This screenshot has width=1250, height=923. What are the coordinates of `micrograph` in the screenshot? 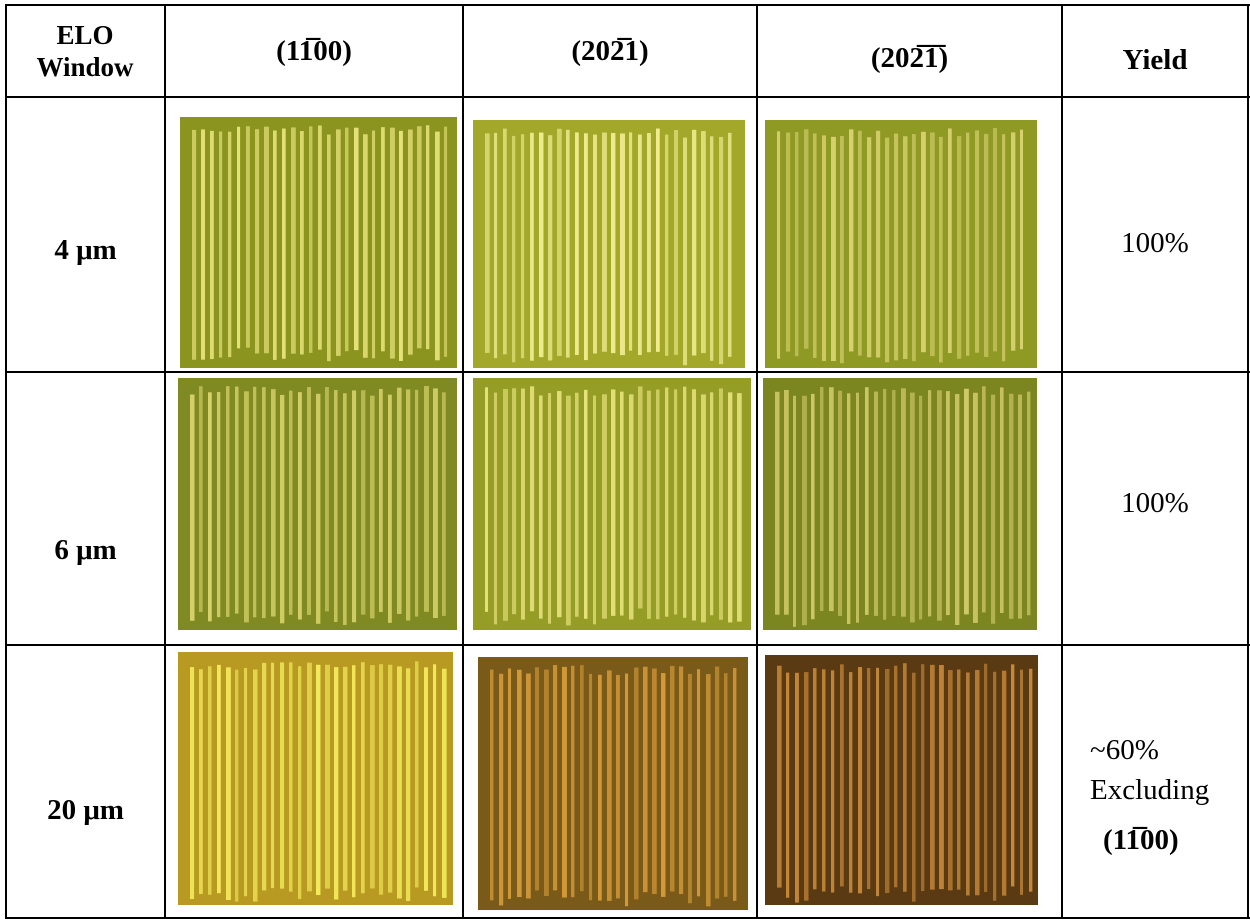 It's located at (315, 778).